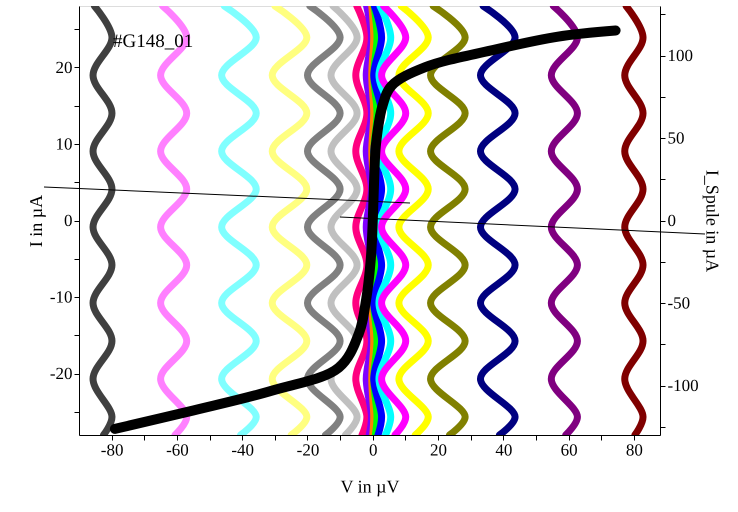 This screenshot has width=738, height=512. Describe the element at coordinates (680, 55) in the screenshot. I see `y2-tick-label: 100` at that location.